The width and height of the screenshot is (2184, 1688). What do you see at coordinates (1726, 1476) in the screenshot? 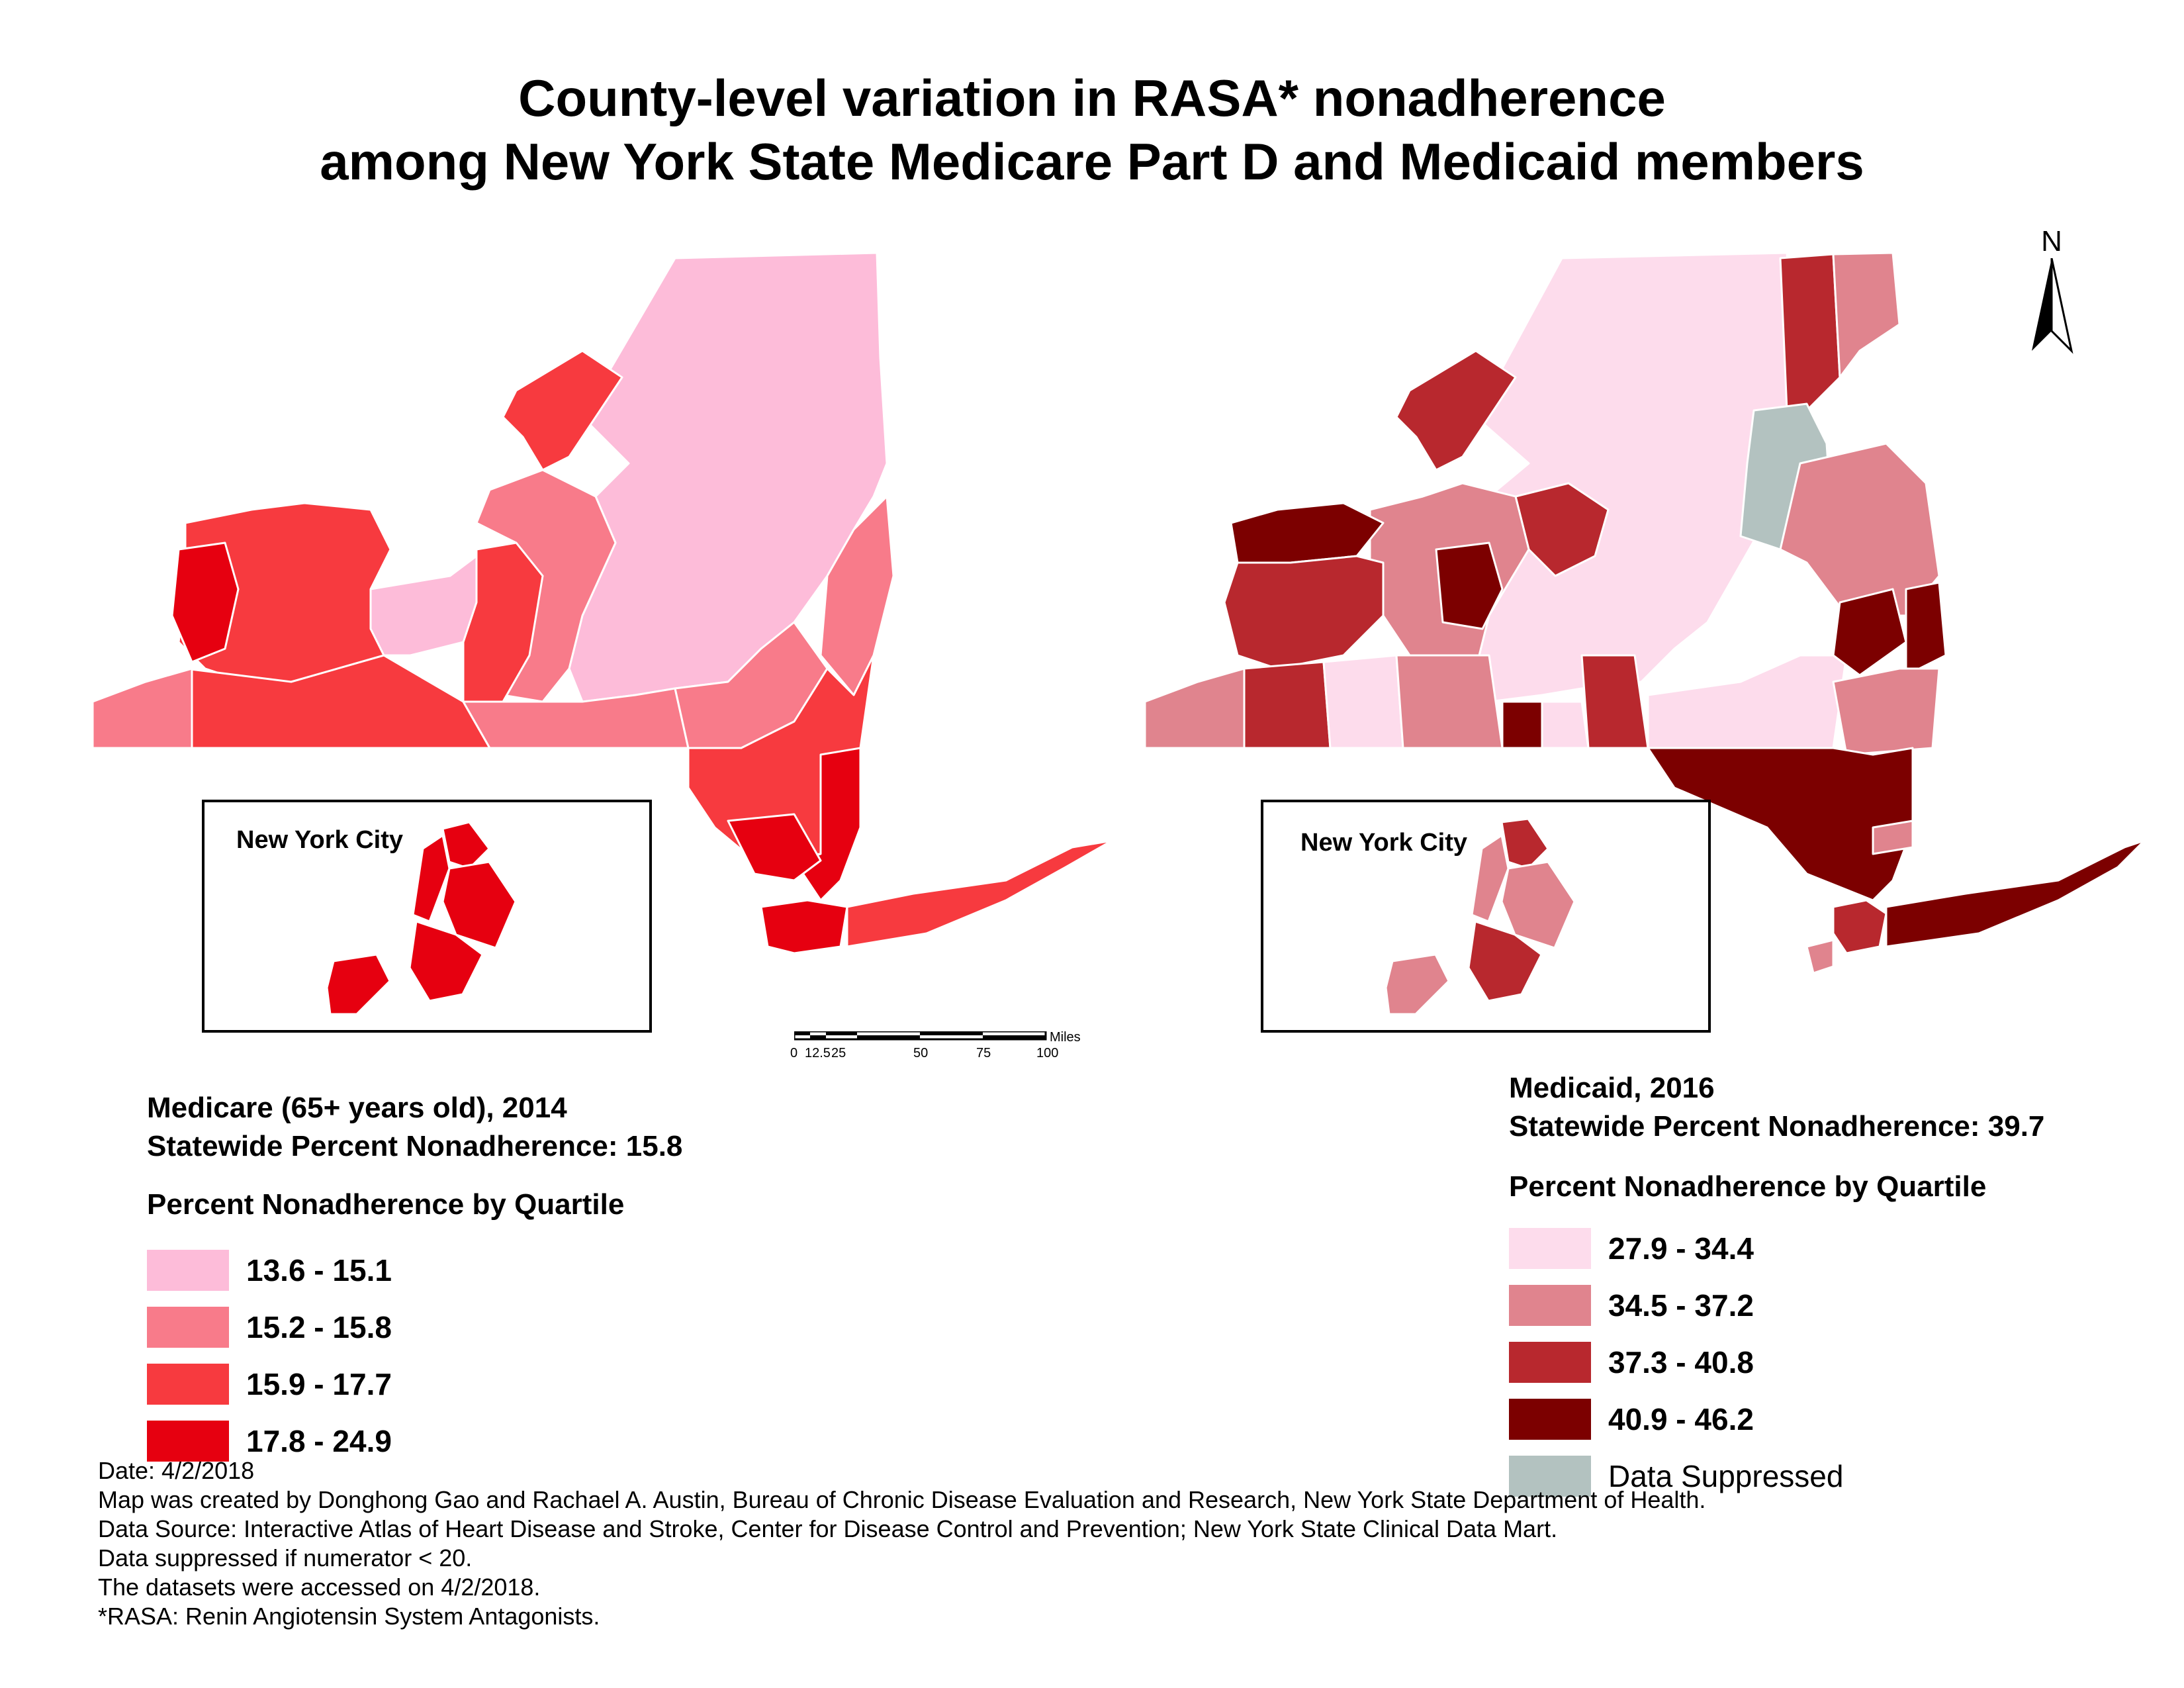
I see `legend-label: Data Suppressed` at bounding box center [1726, 1476].